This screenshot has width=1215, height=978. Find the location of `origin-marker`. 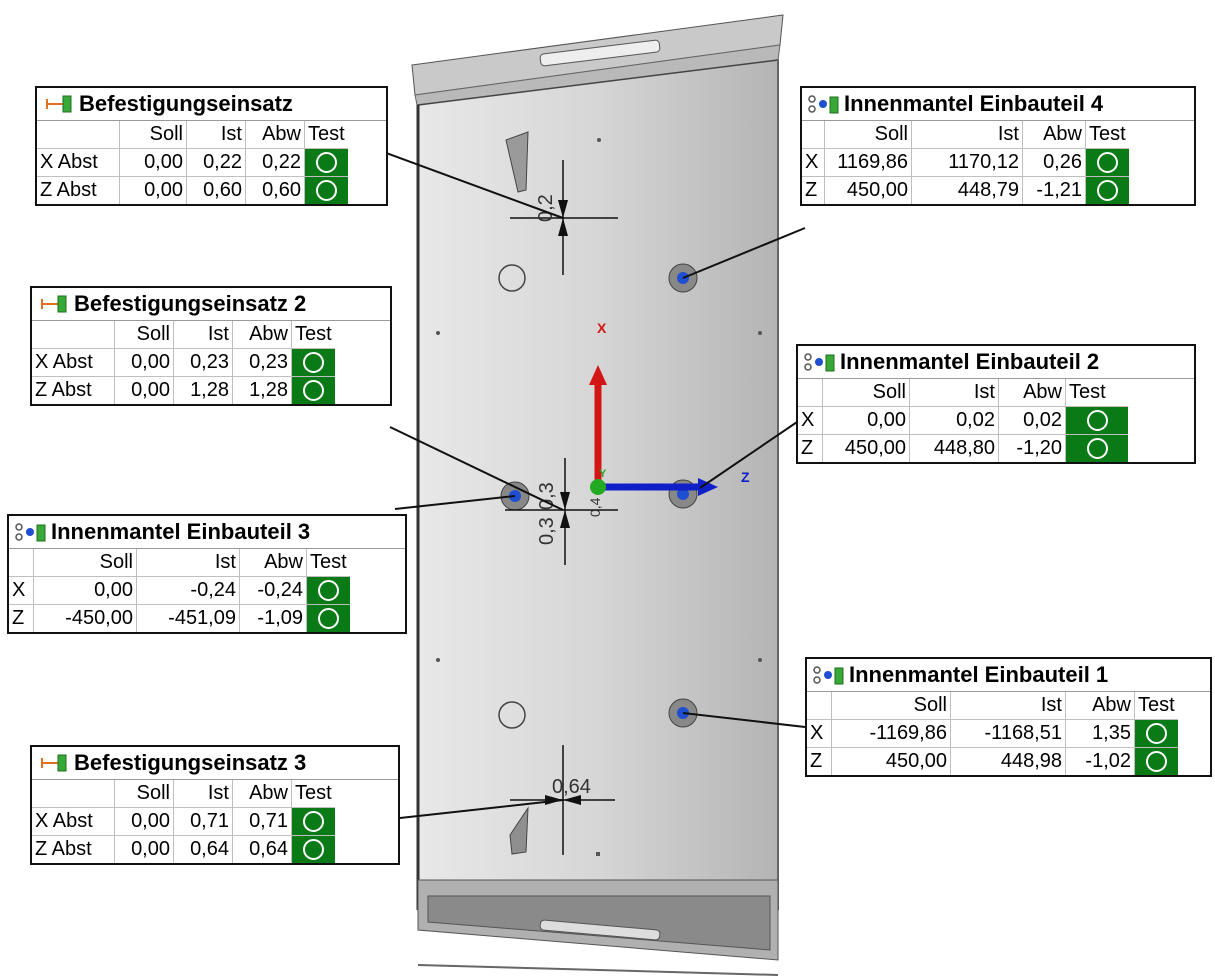

origin-marker is located at coordinates (598, 487).